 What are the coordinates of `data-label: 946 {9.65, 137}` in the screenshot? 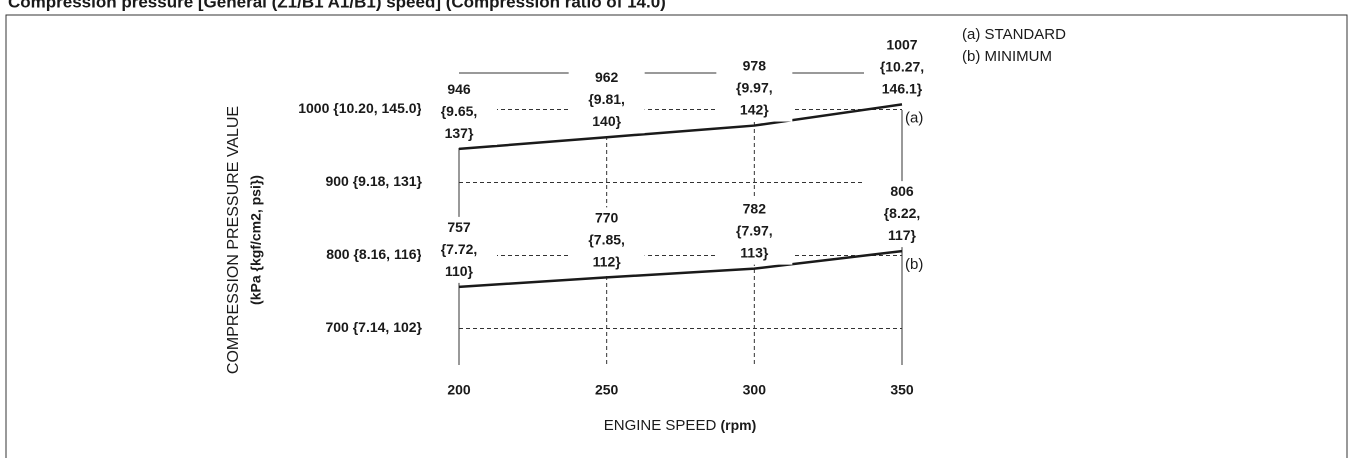 It's located at (459, 111).